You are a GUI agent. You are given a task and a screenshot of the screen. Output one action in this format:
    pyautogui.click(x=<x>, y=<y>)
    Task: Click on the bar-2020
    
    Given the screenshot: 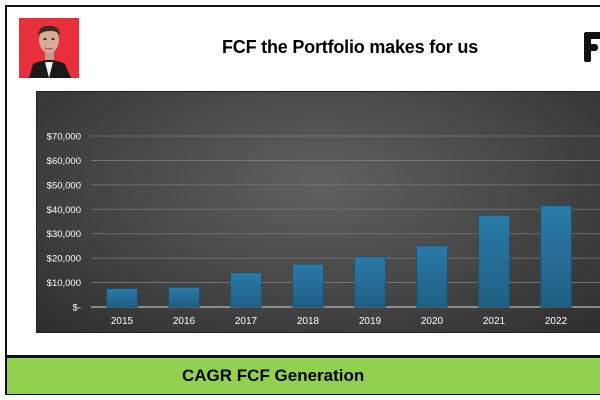 What is the action you would take?
    pyautogui.click(x=432, y=276)
    